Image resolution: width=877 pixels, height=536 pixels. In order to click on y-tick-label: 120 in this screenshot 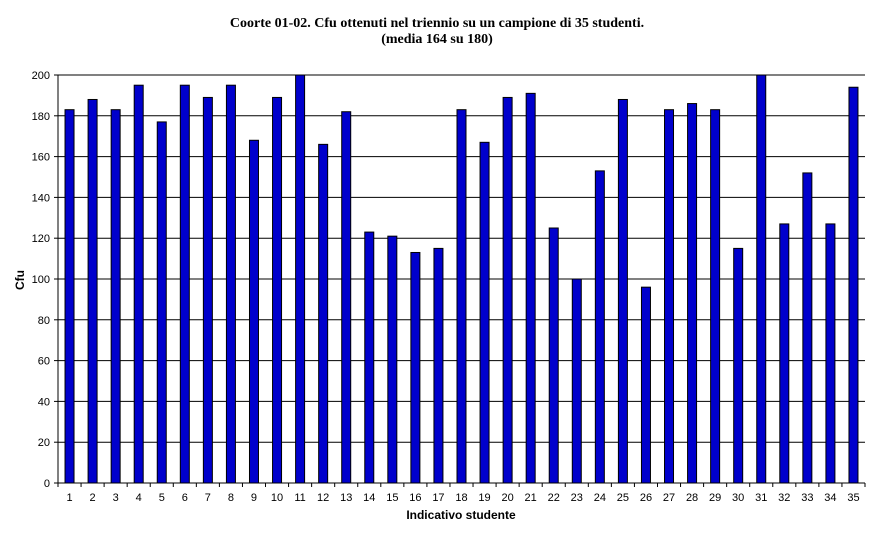, I will do `click(41, 239)`.